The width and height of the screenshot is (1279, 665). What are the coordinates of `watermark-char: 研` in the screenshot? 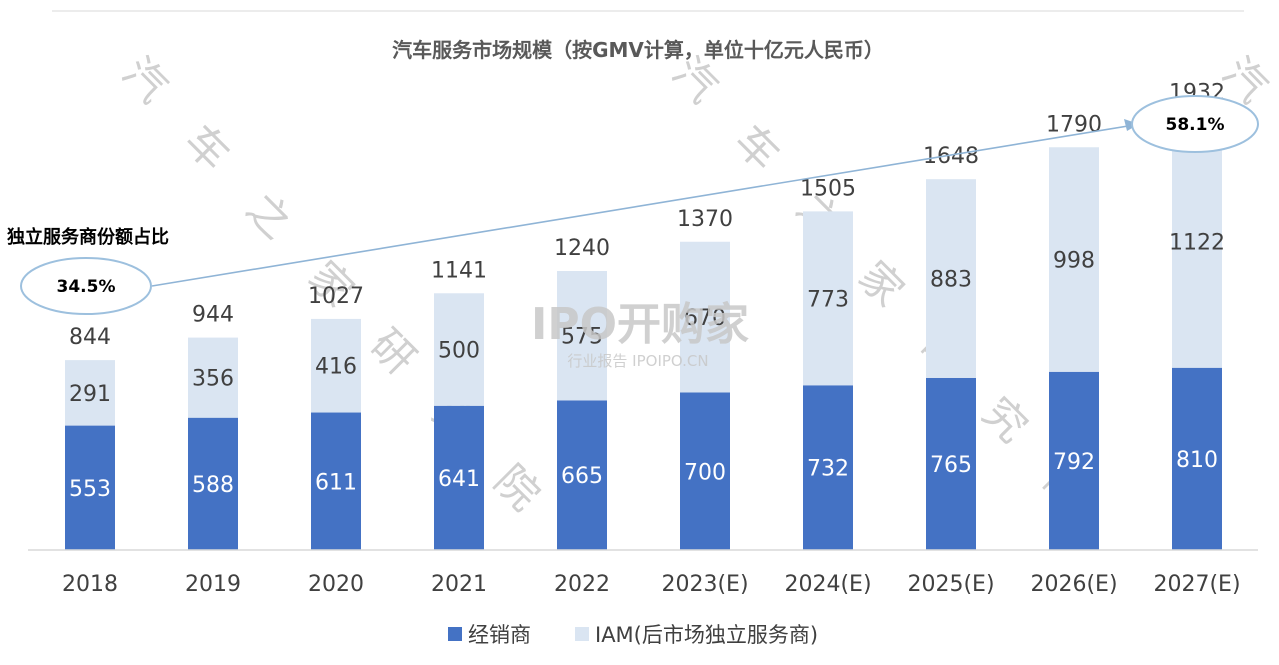 It's located at (393, 352).